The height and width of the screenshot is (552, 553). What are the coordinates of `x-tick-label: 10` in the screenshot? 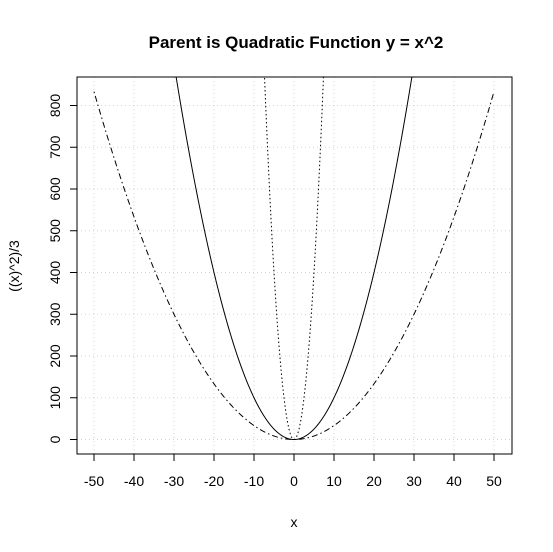 It's located at (334, 481).